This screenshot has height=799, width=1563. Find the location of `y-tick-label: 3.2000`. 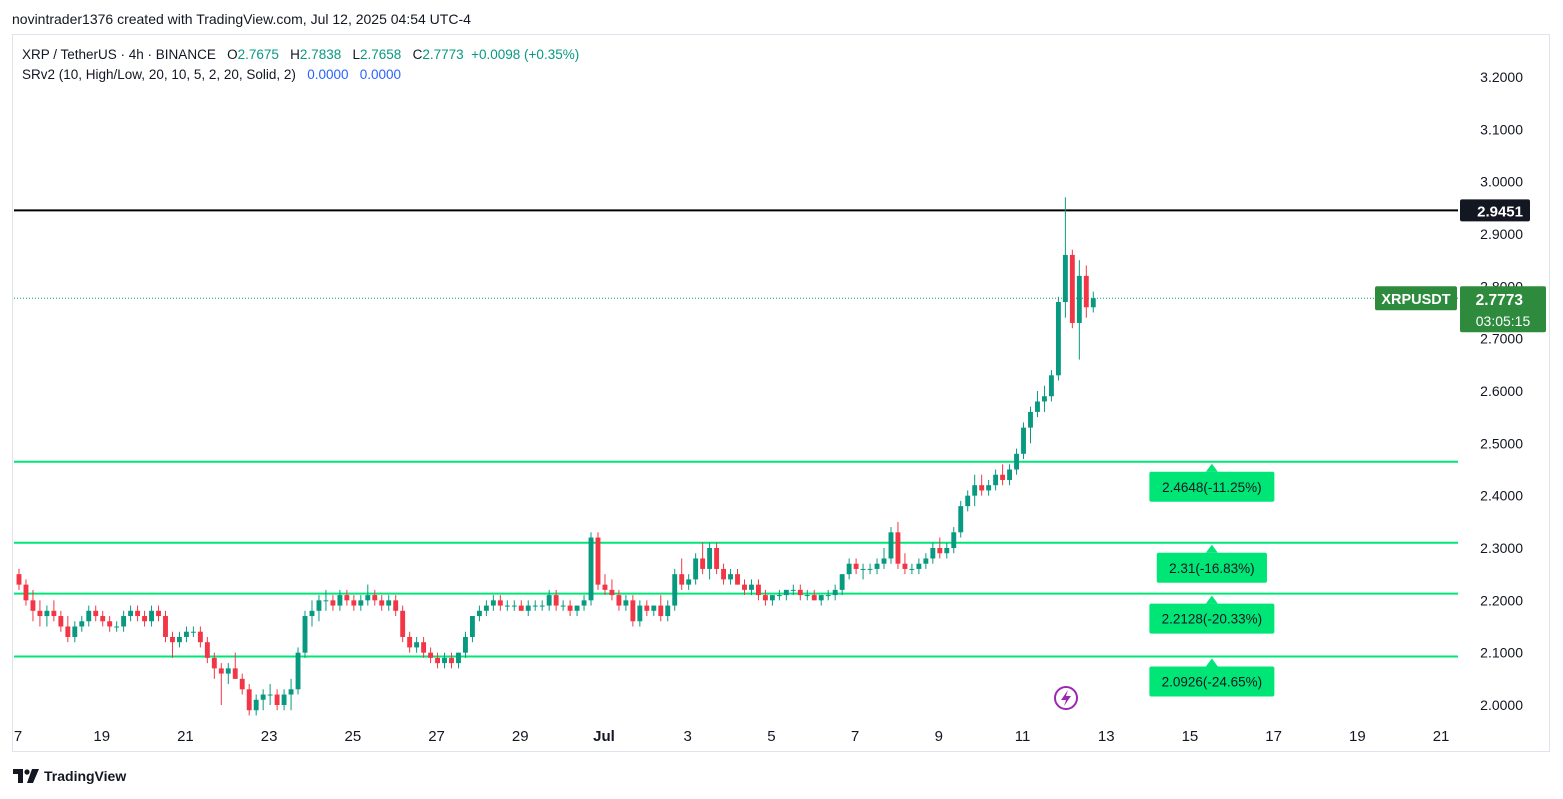

y-tick-label: 3.2000 is located at coordinates (1501, 77).